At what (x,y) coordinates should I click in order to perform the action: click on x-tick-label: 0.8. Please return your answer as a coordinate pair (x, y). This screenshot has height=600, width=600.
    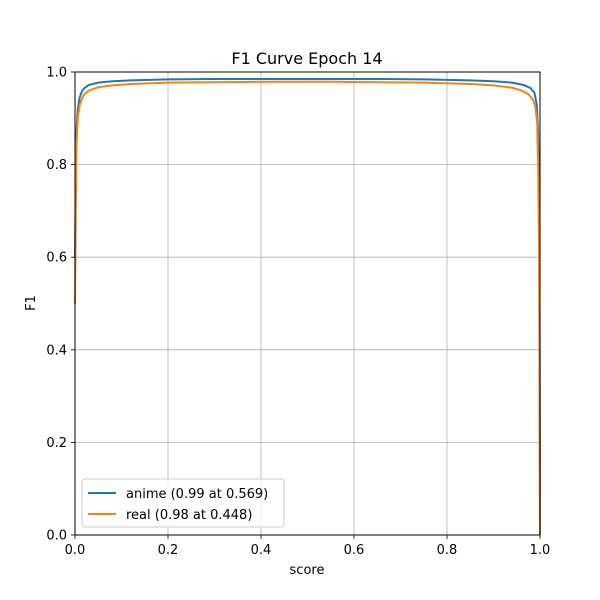
    Looking at the image, I should click on (447, 550).